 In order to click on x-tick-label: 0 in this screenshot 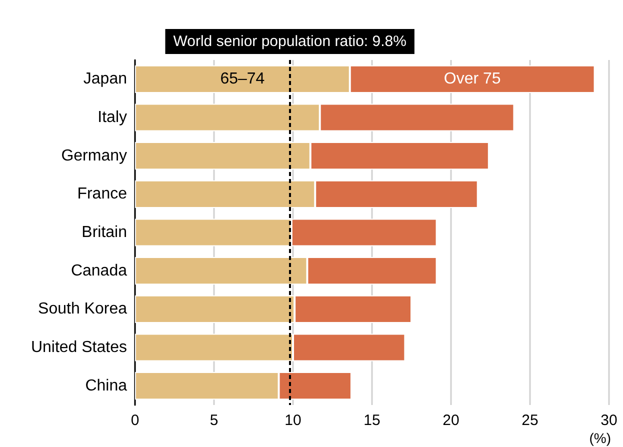, I will do `click(135, 420)`.